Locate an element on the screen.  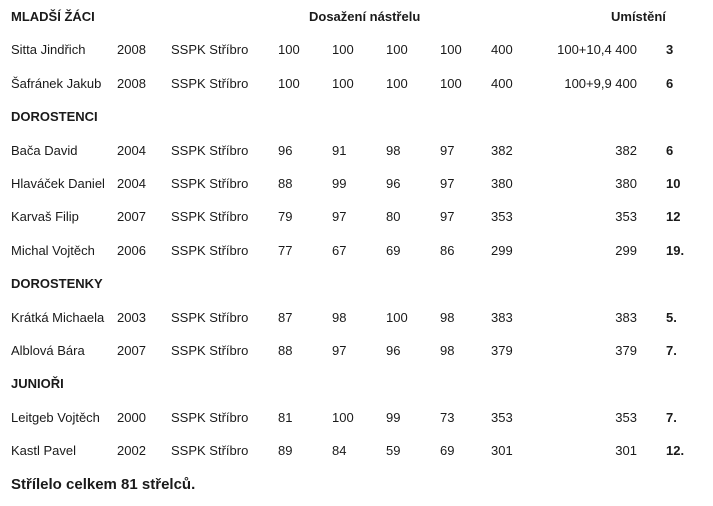
section-title: DOROSTENCI is located at coordinates (54, 117).